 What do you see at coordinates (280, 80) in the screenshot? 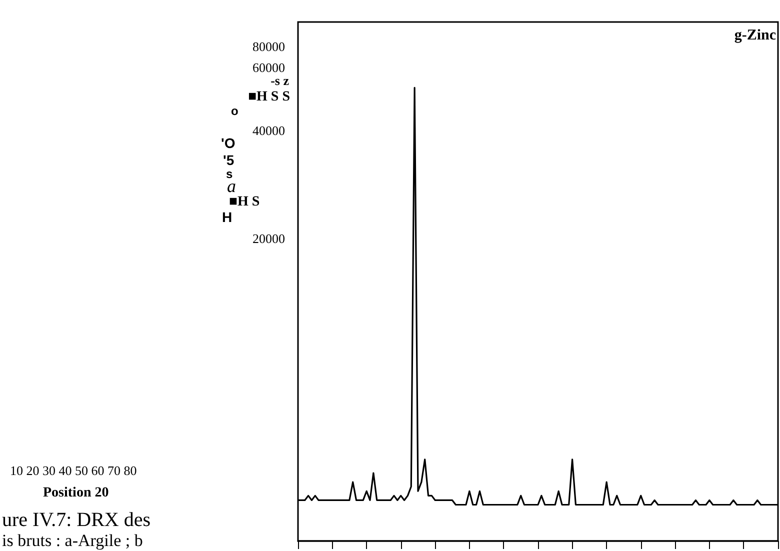
I see `text: -s z` at bounding box center [280, 80].